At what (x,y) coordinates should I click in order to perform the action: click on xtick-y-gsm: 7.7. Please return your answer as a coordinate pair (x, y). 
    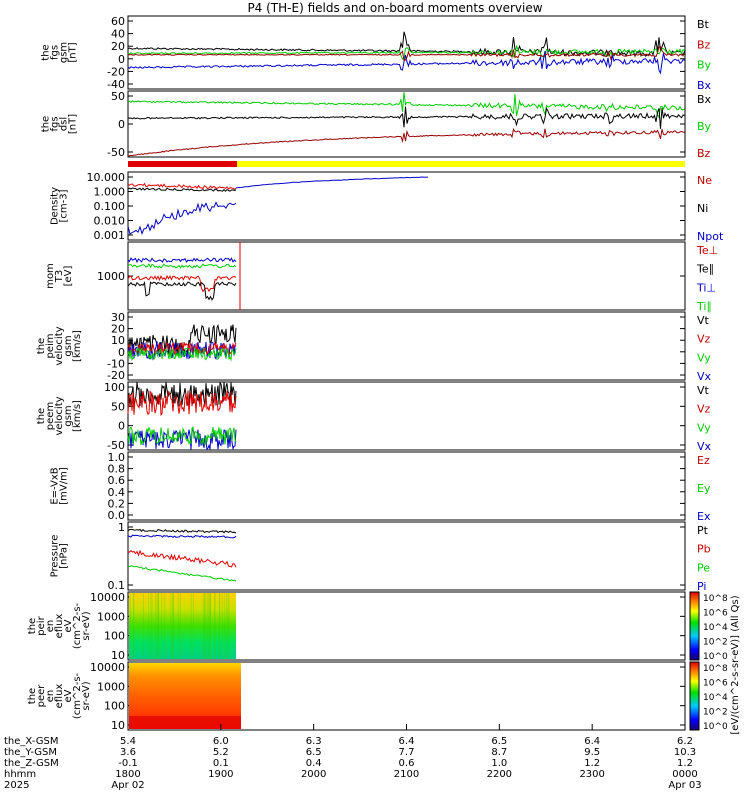
    Looking at the image, I should click on (407, 752).